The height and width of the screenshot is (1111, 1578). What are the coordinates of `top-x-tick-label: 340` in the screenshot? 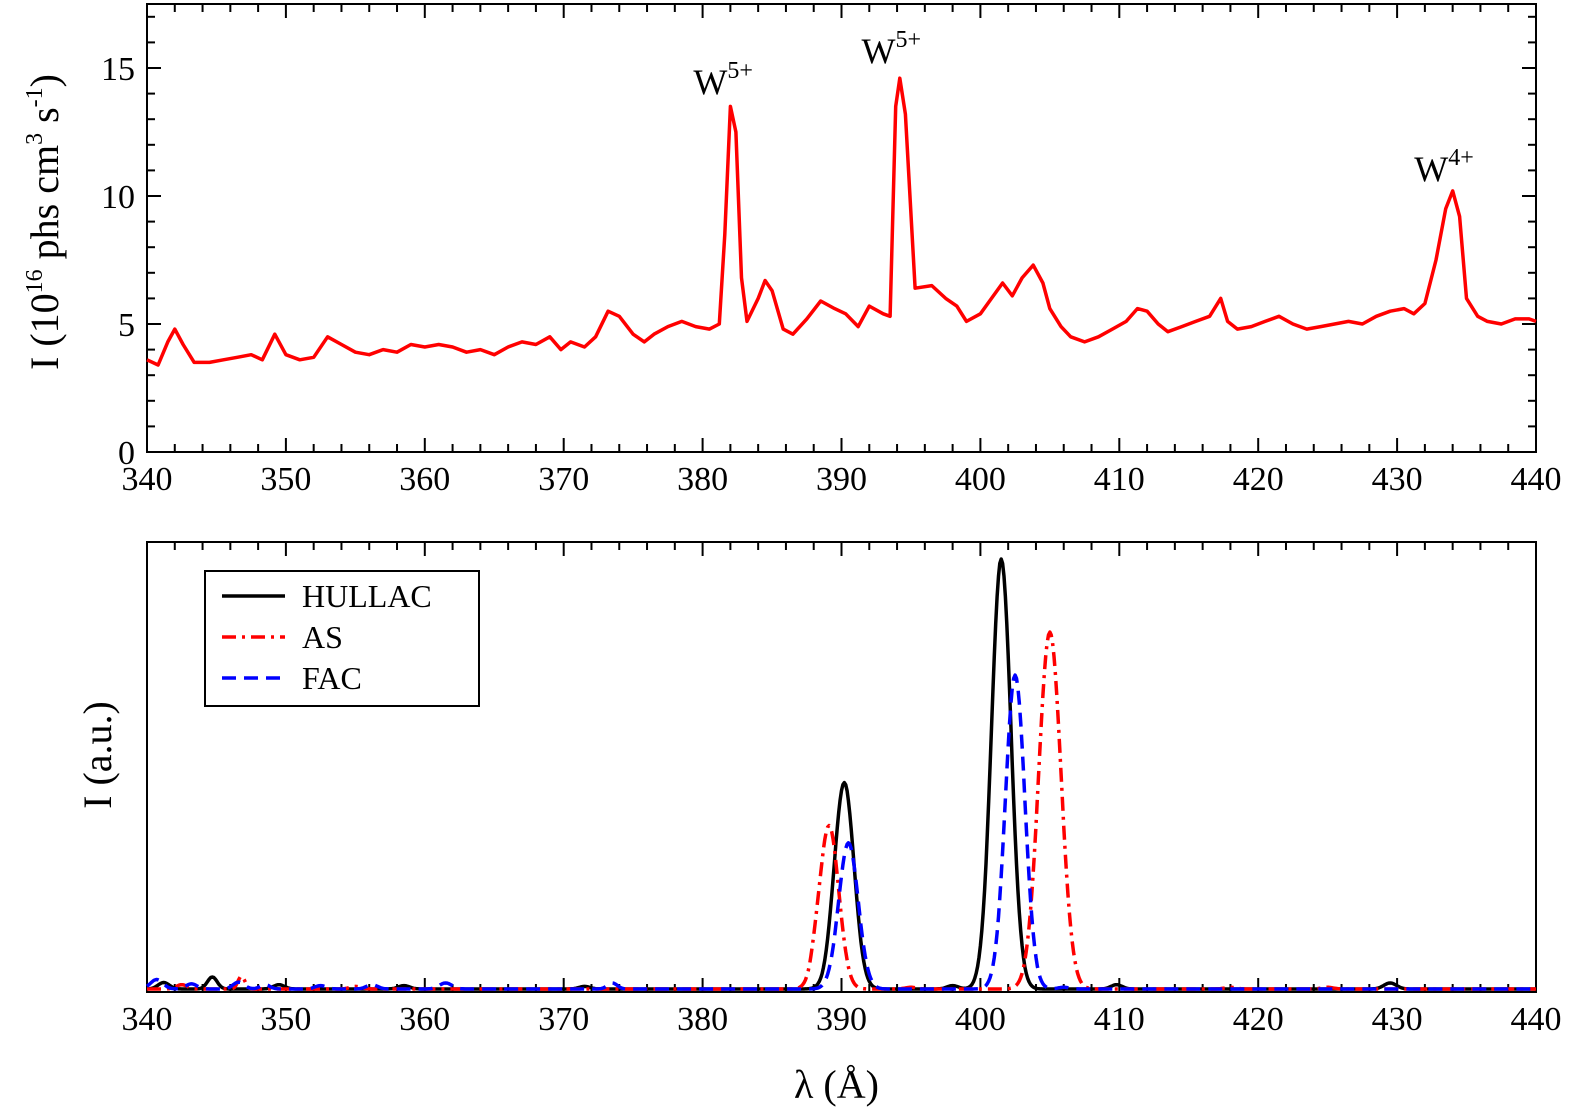 It's located at (147, 479).